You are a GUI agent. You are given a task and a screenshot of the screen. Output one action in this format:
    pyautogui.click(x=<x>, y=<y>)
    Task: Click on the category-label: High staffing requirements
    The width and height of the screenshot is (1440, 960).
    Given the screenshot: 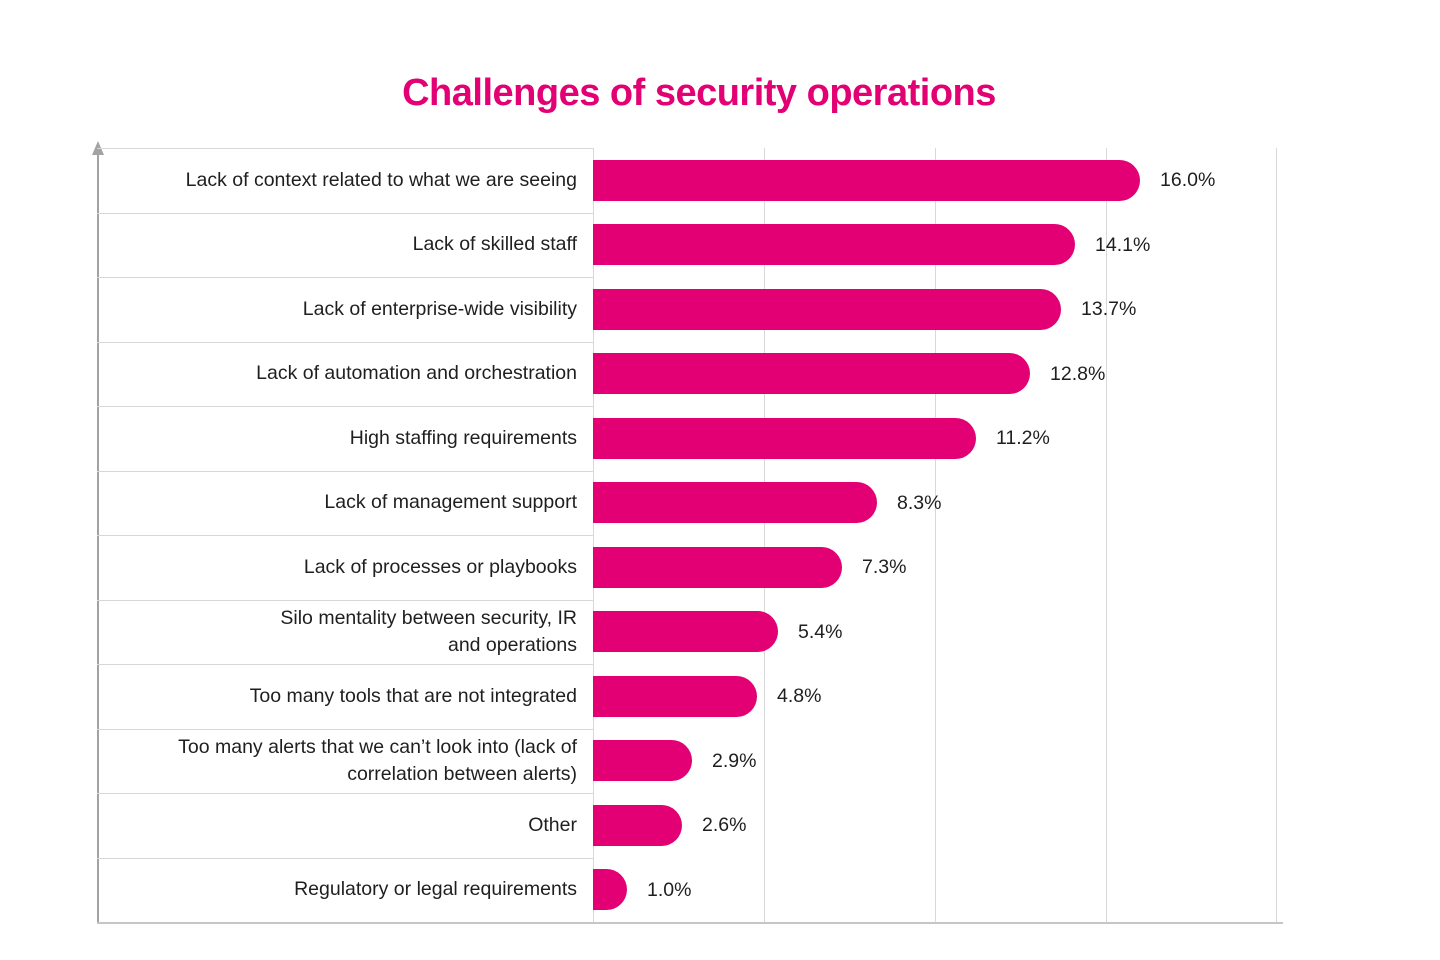 What is the action you would take?
    pyautogui.click(x=463, y=438)
    